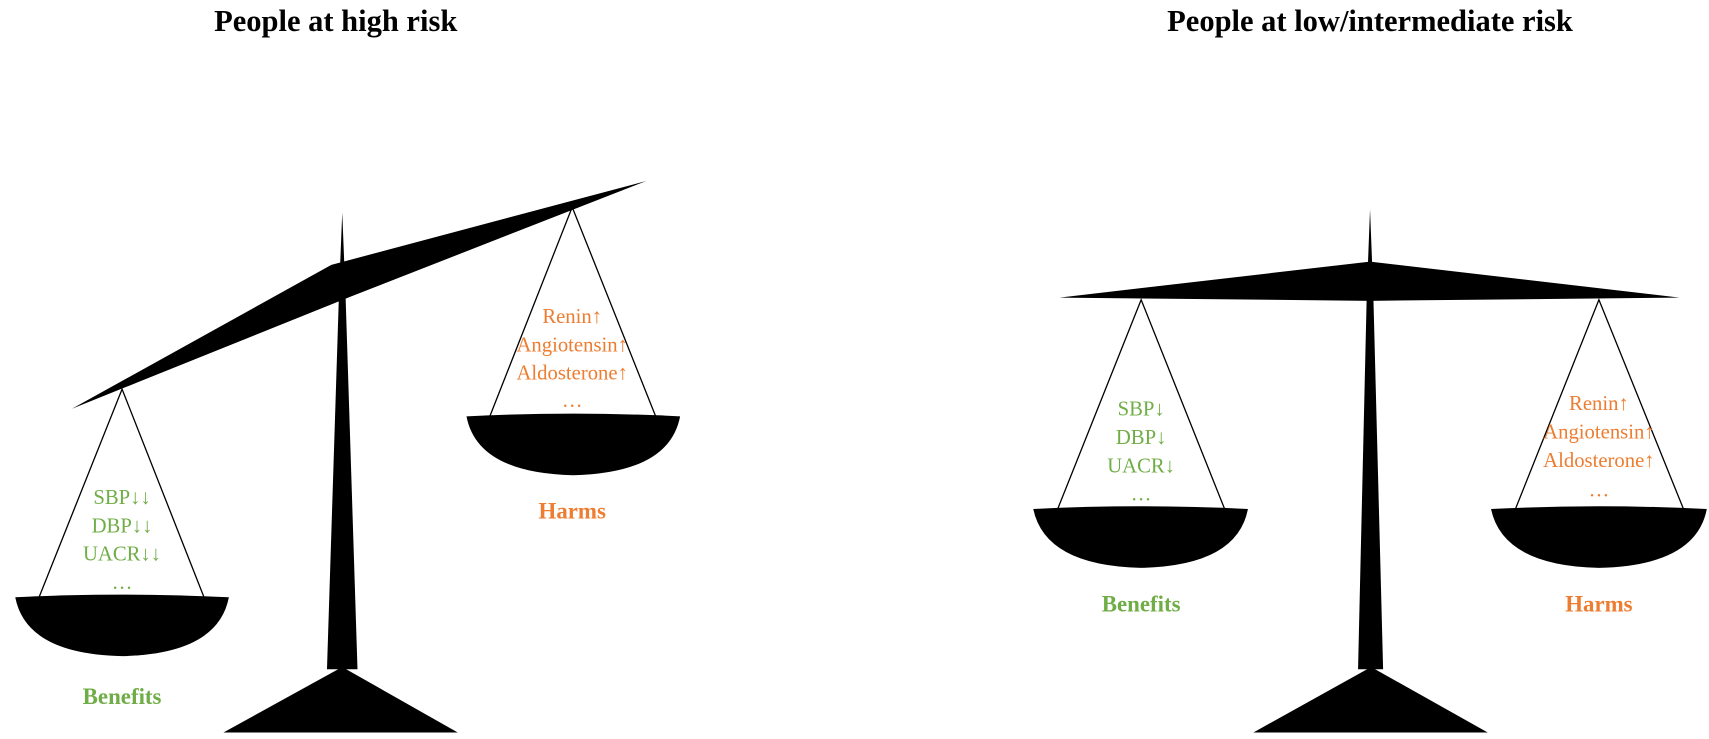  What do you see at coordinates (122, 498) in the screenshot?
I see `pan-item: SBP↓↓` at bounding box center [122, 498].